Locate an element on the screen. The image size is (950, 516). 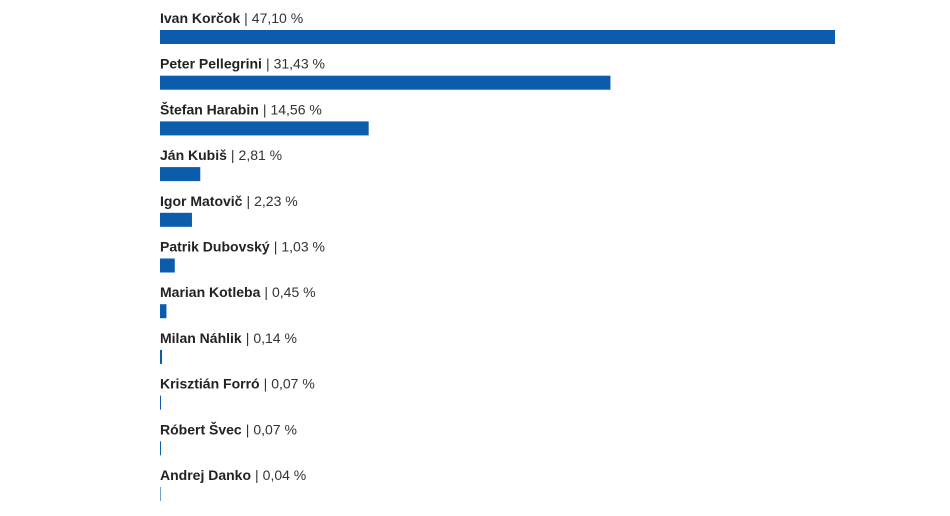
value-label: 0,04 % is located at coordinates (285, 475).